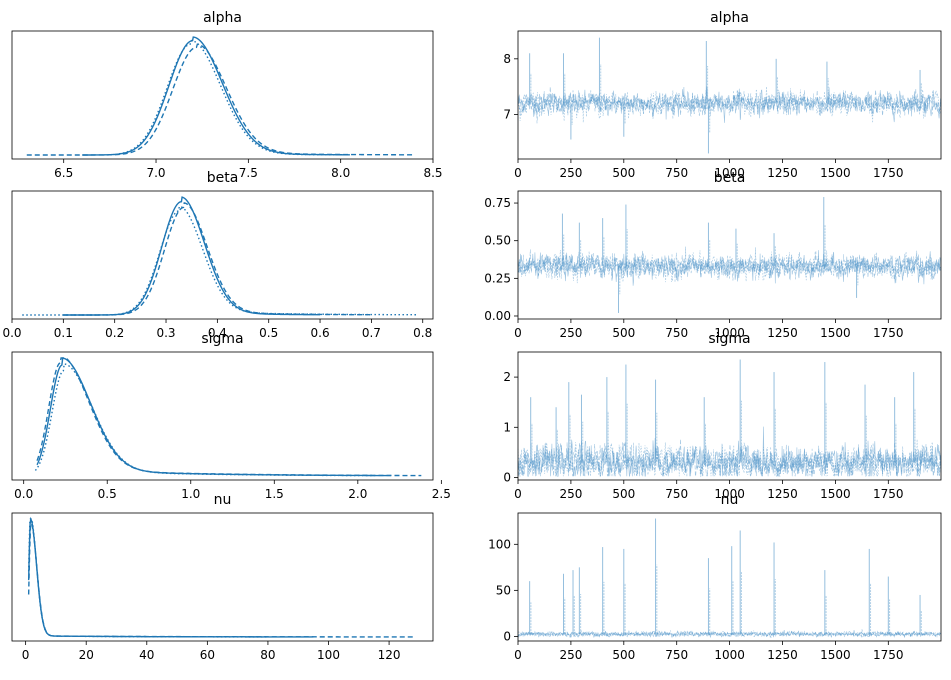 Image resolution: width=951 pixels, height=680 pixels. I want to click on x-tick-label: 1.0, so click(190, 494).